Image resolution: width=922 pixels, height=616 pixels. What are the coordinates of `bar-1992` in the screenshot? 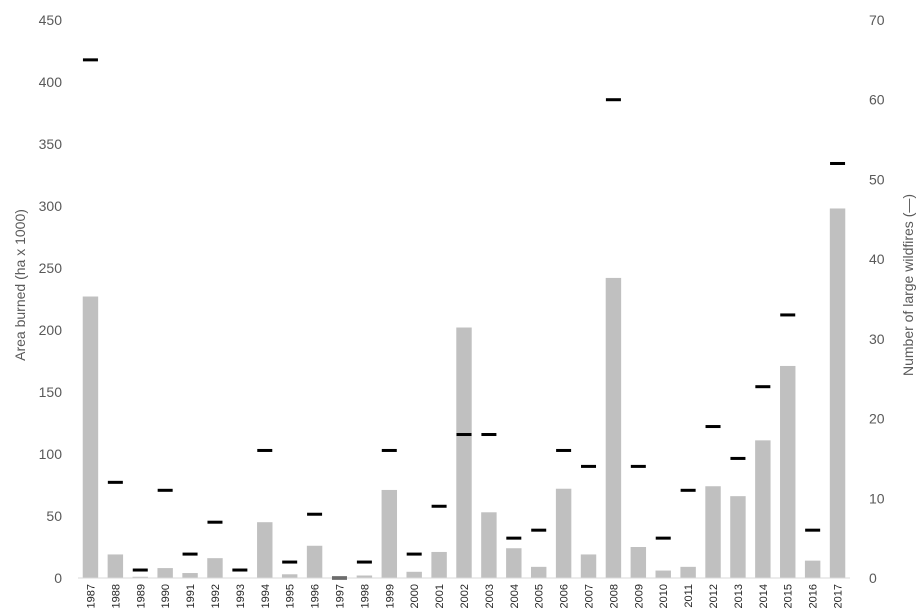 It's located at (215, 568).